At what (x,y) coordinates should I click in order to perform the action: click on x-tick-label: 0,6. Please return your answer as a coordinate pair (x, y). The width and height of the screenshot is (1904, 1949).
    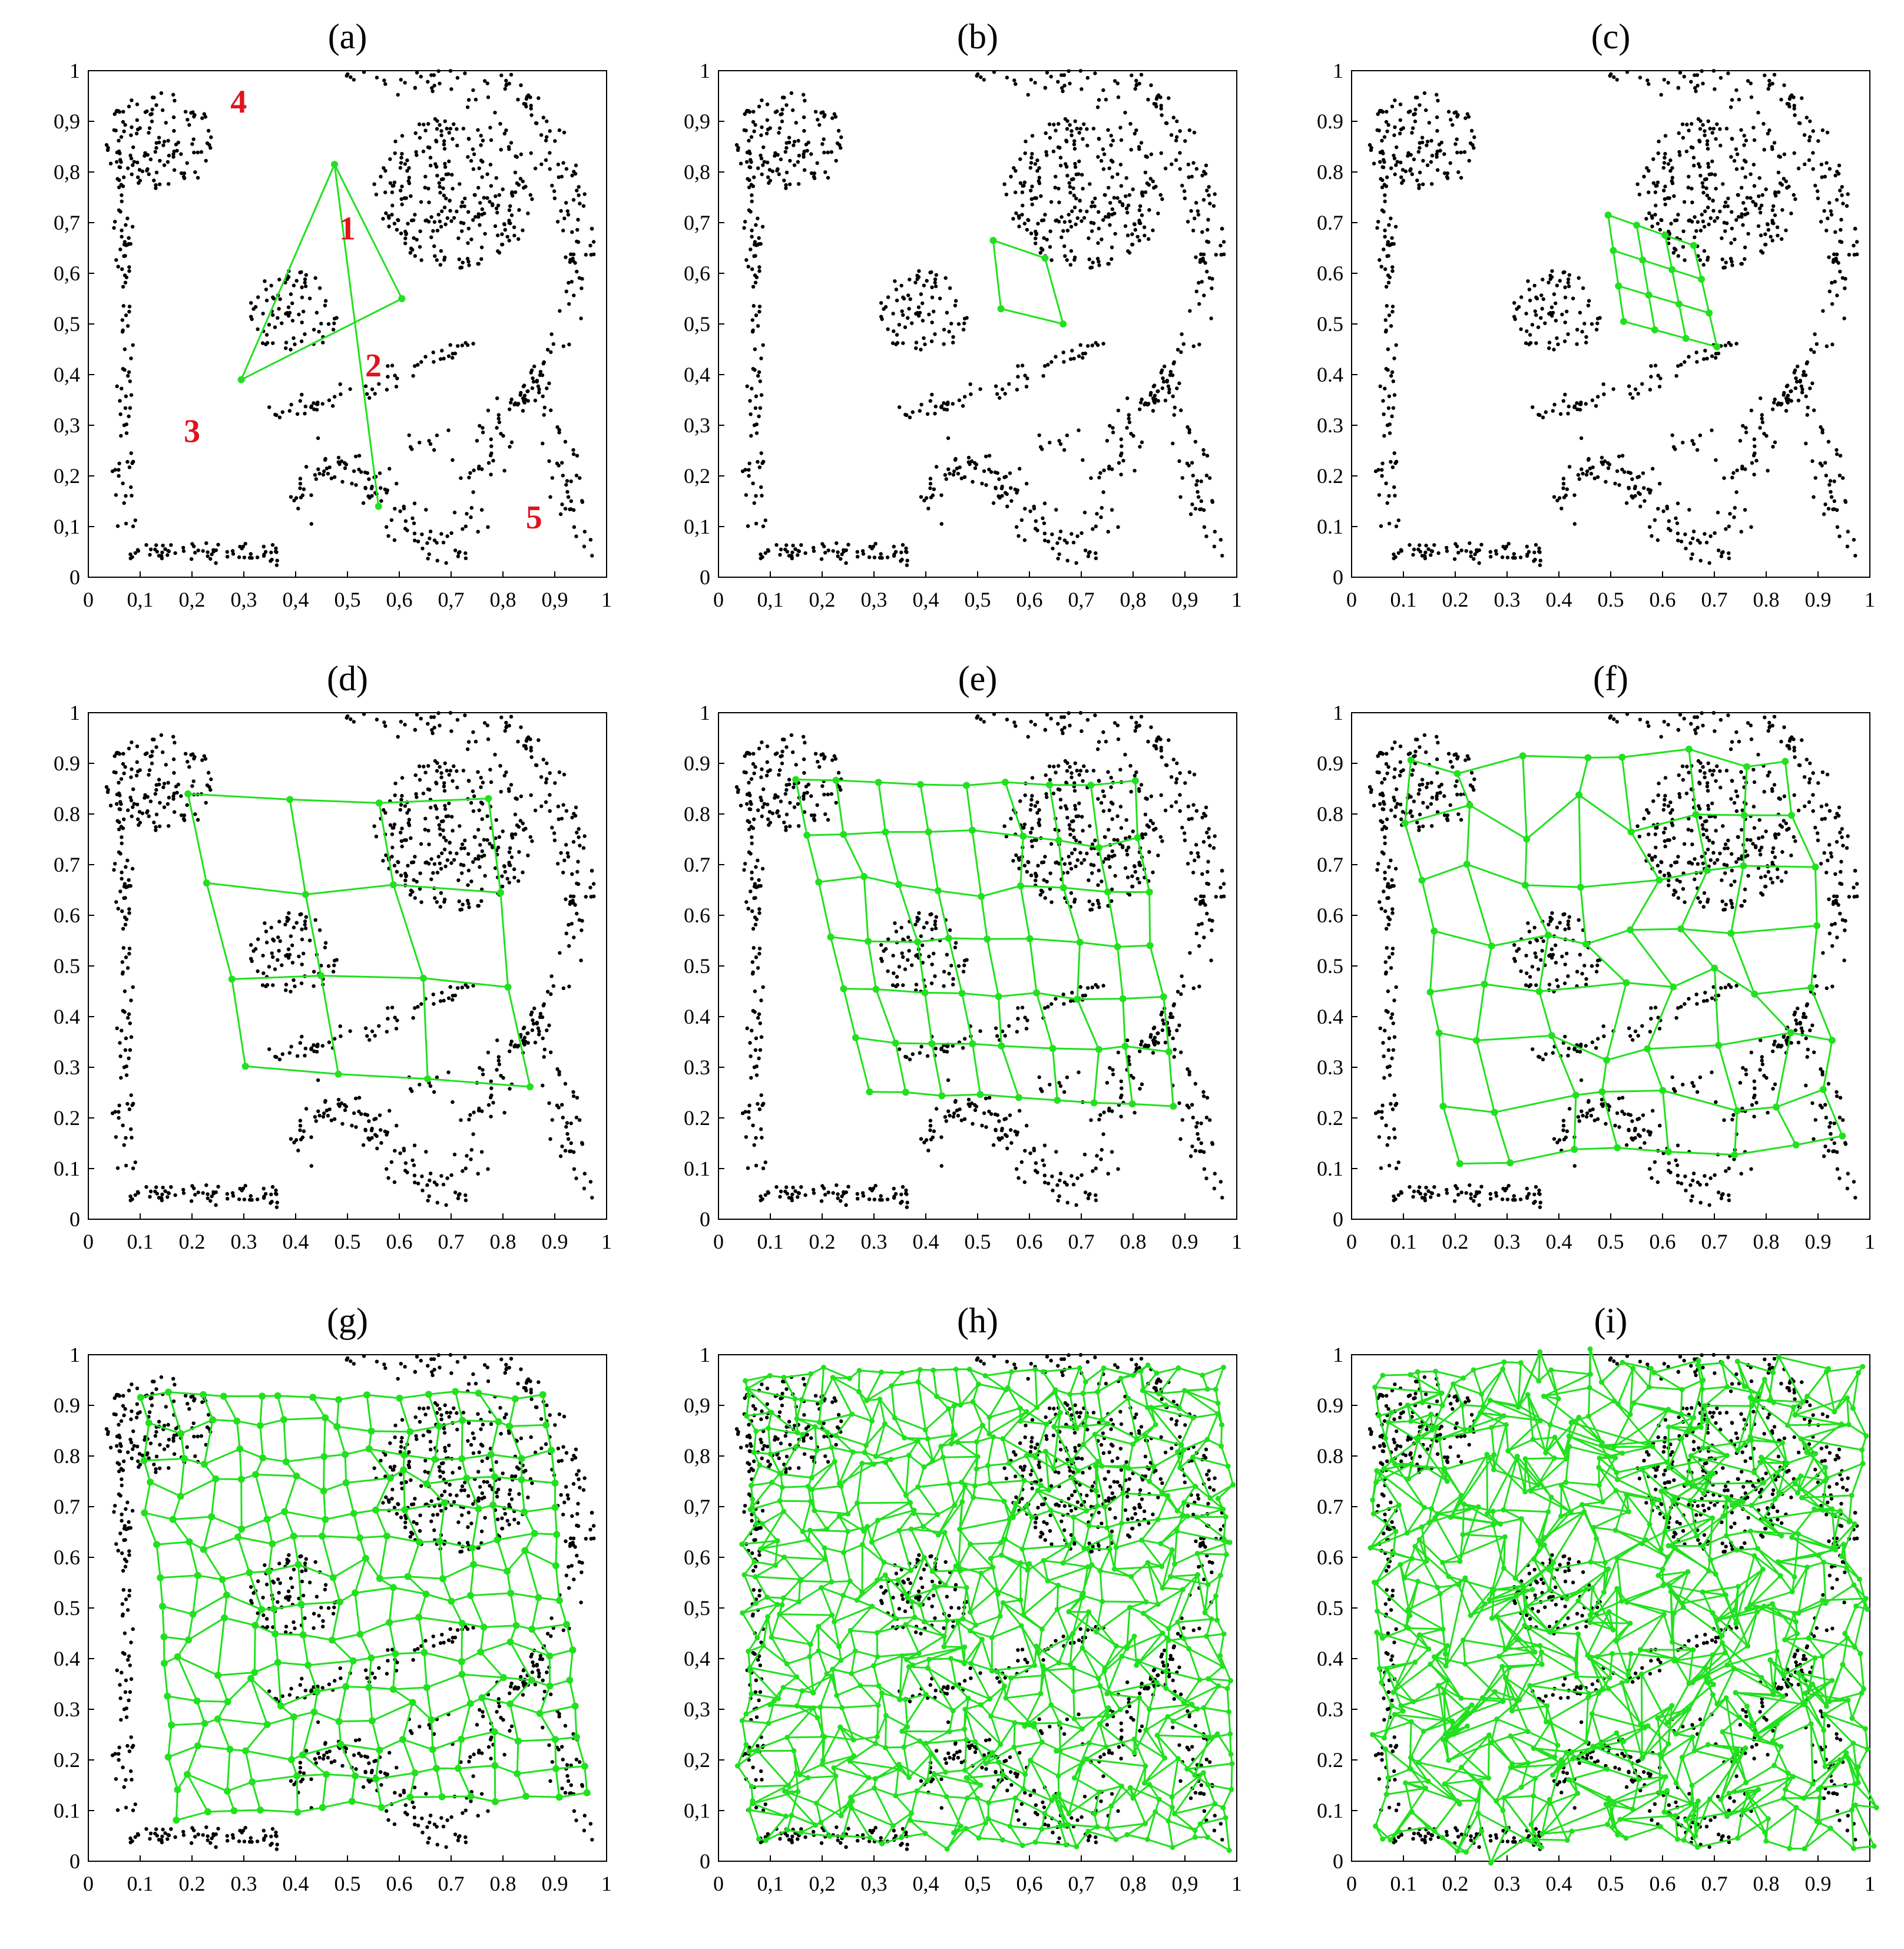
    Looking at the image, I should click on (1029, 599).